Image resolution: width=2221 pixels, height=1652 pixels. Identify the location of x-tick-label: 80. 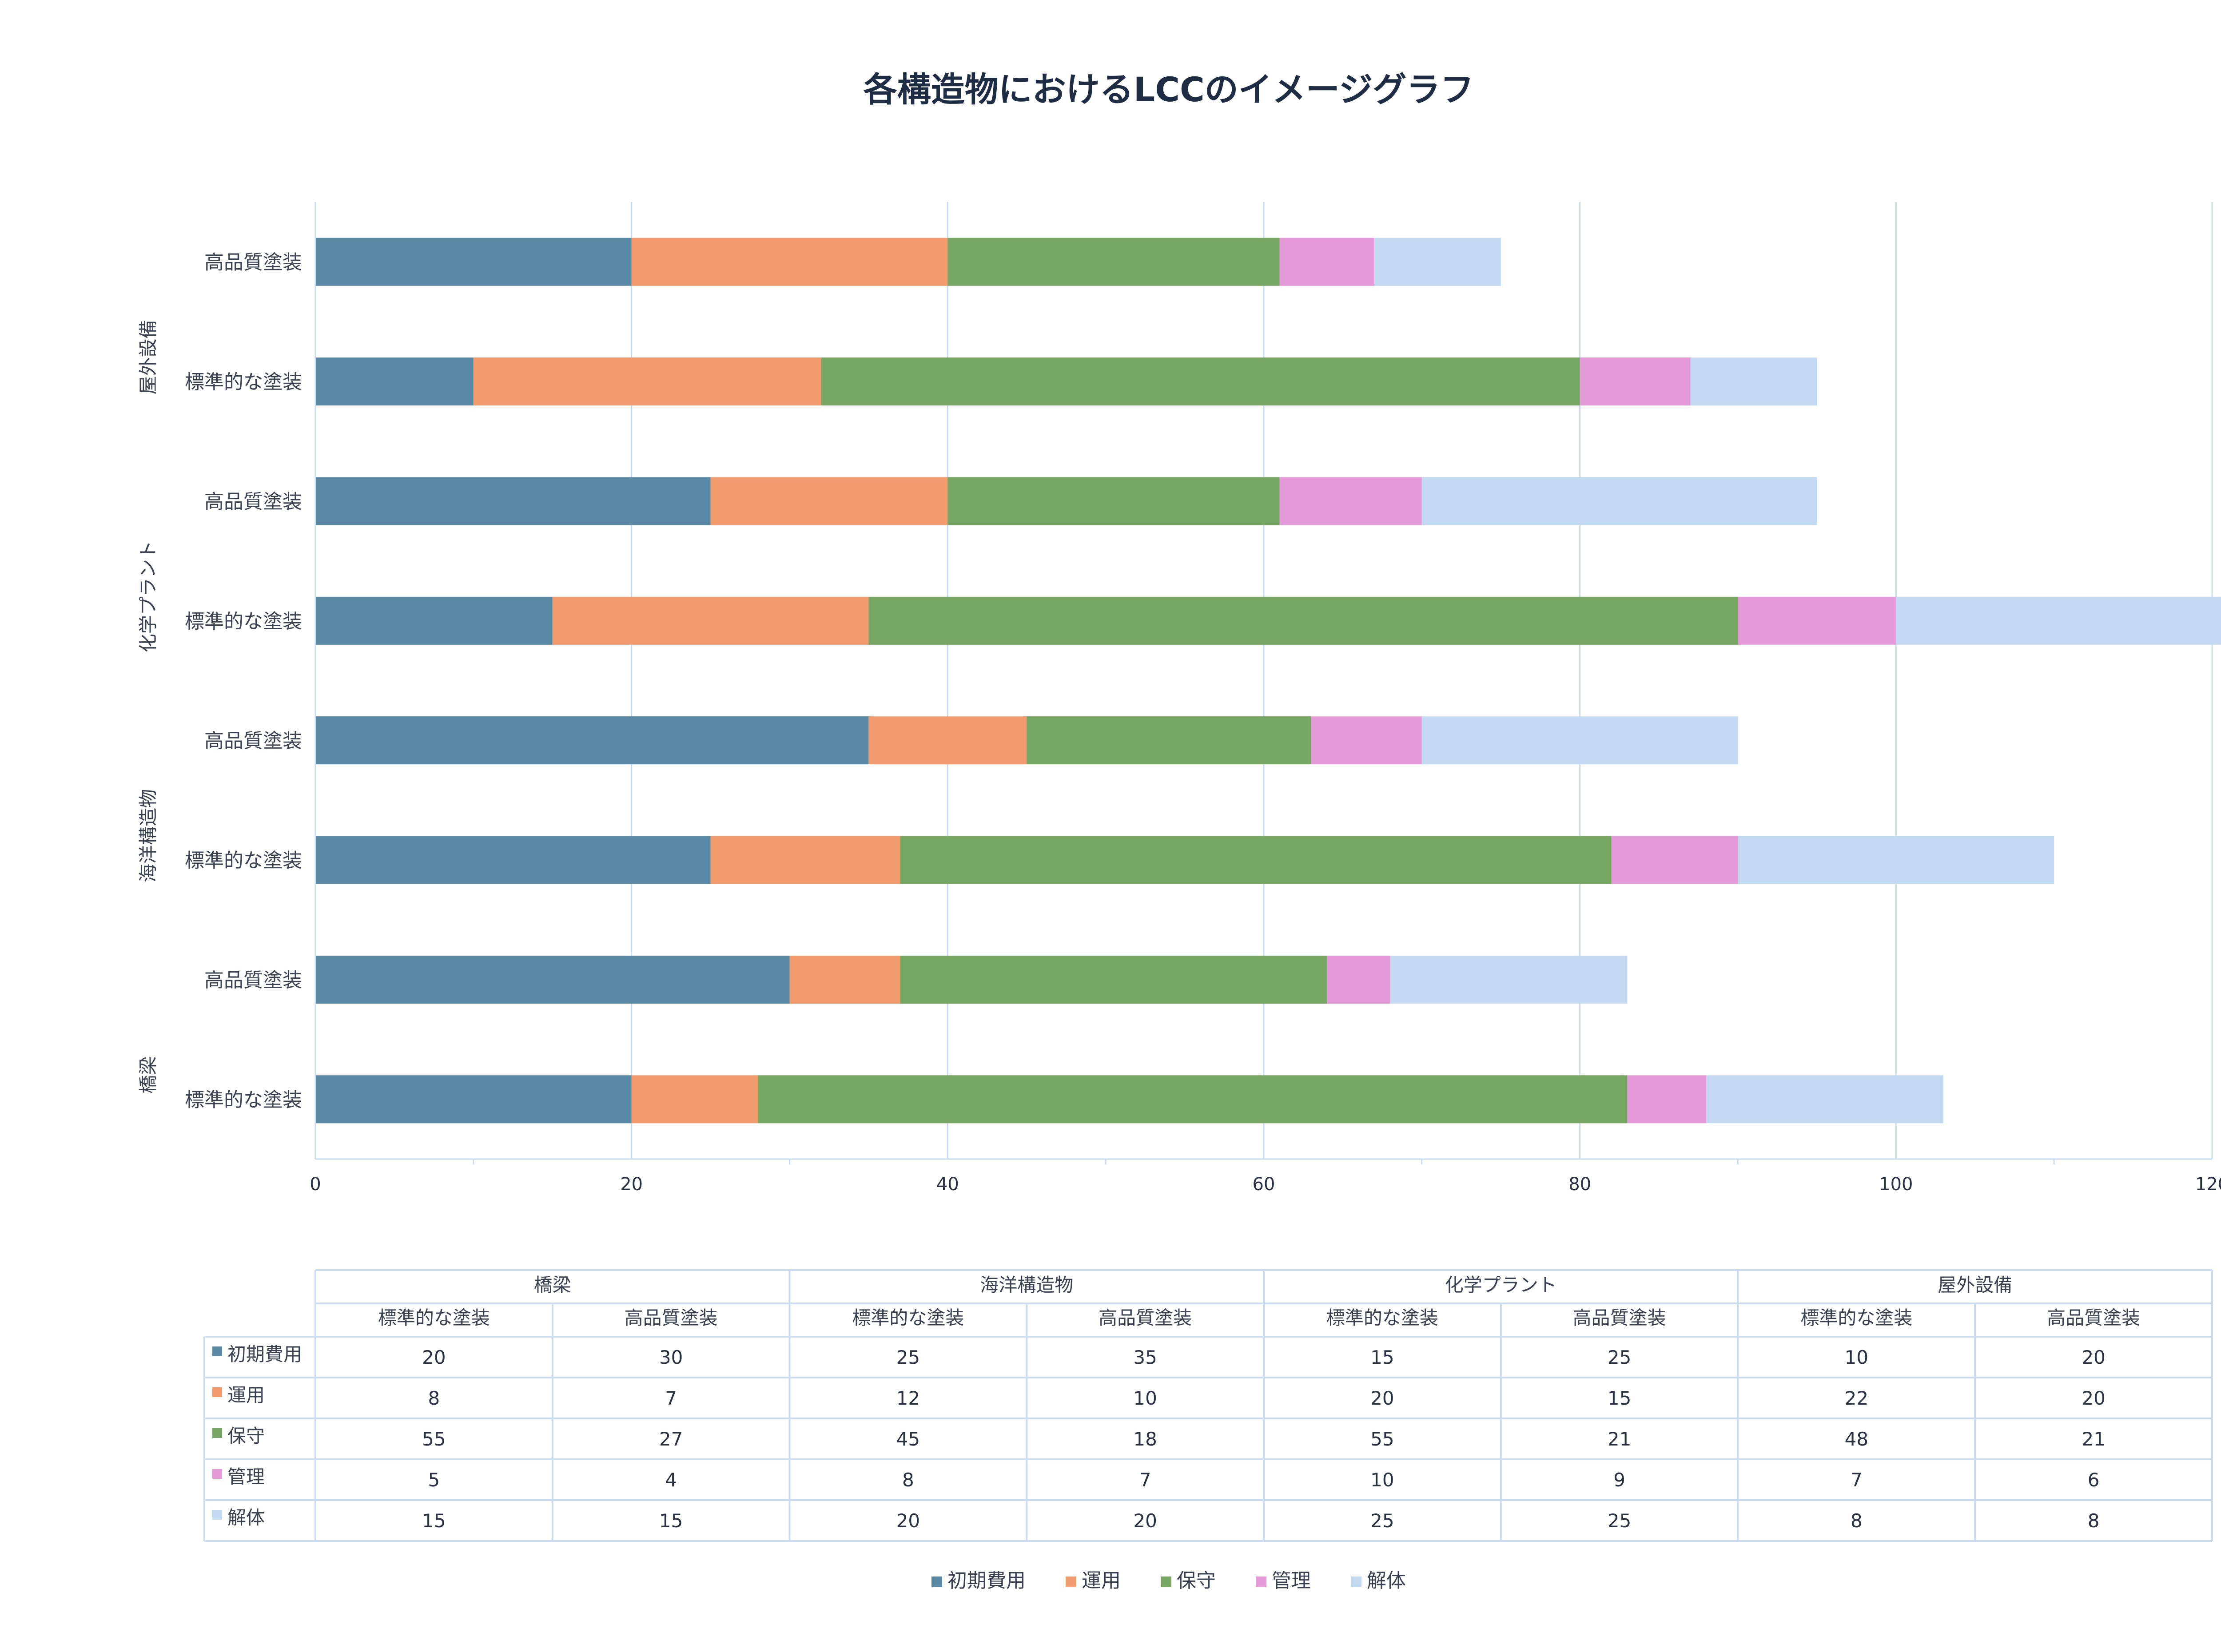
(1579, 1184).